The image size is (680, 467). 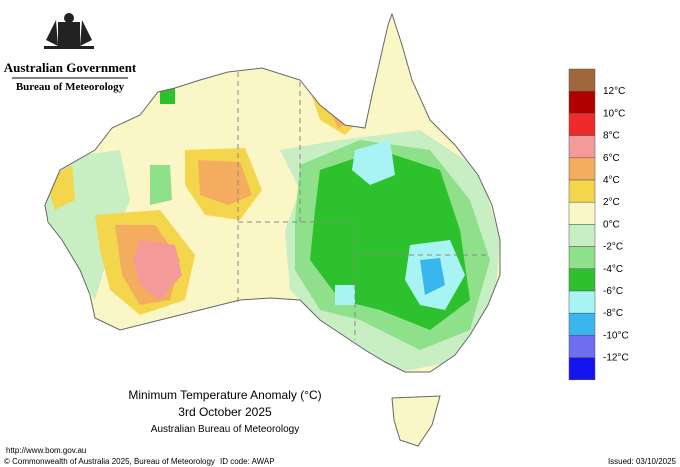 What do you see at coordinates (70, 87) in the screenshot?
I see `agency-name: Bureau of Meteorology` at bounding box center [70, 87].